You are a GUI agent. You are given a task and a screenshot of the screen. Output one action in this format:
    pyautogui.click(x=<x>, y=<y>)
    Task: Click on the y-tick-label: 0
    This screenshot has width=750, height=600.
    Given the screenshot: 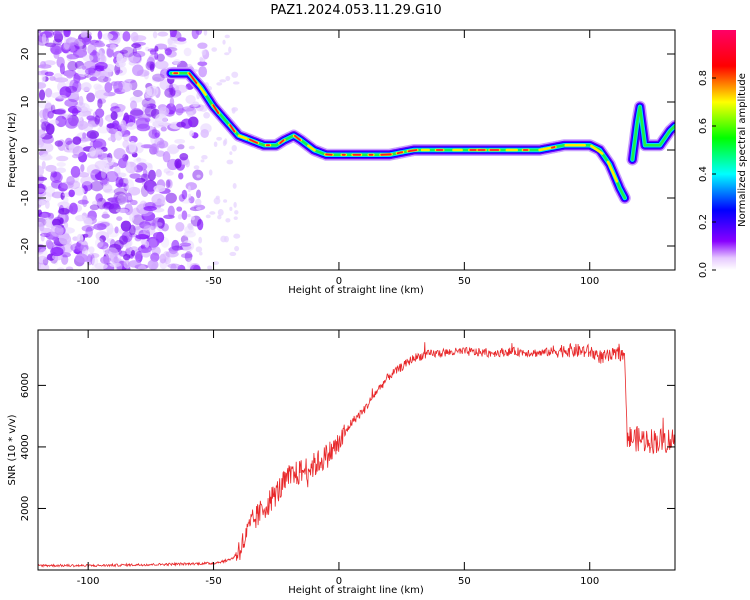 What is the action you would take?
    pyautogui.click(x=25, y=150)
    